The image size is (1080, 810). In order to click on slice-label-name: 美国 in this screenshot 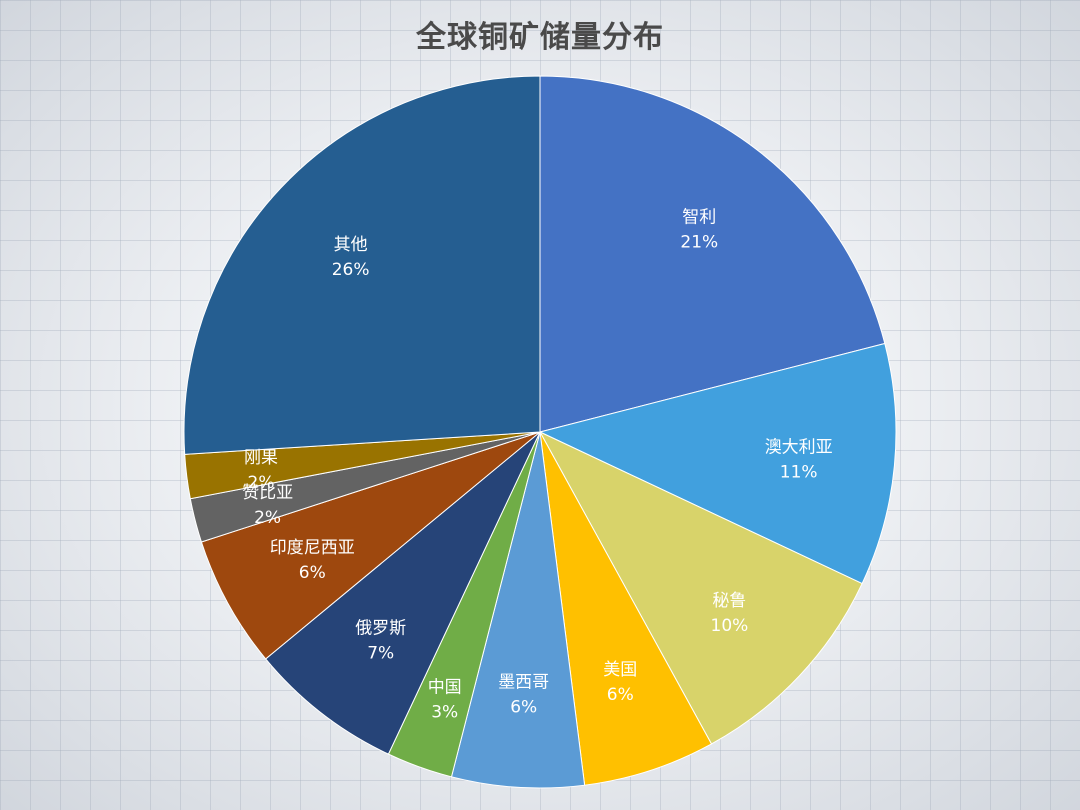, I will do `click(620, 670)`.